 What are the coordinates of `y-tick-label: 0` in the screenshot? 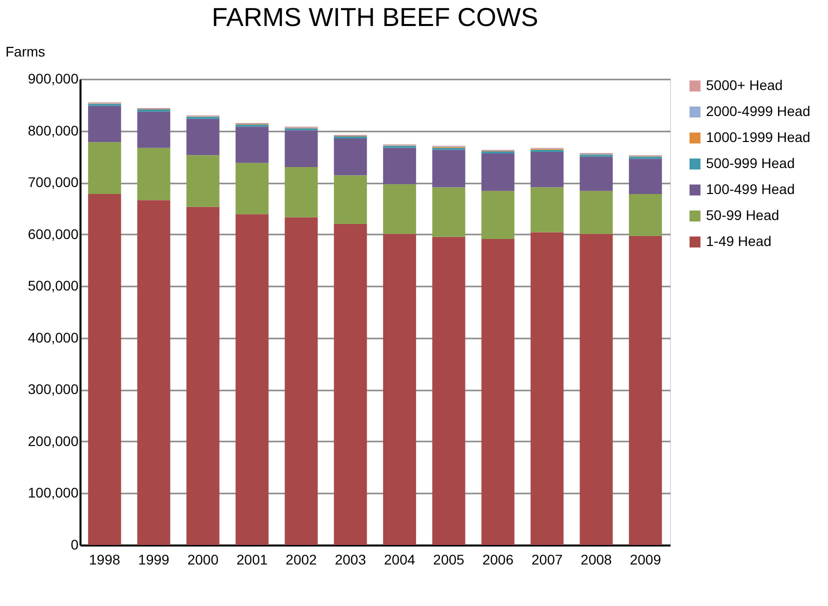 It's located at (74, 544).